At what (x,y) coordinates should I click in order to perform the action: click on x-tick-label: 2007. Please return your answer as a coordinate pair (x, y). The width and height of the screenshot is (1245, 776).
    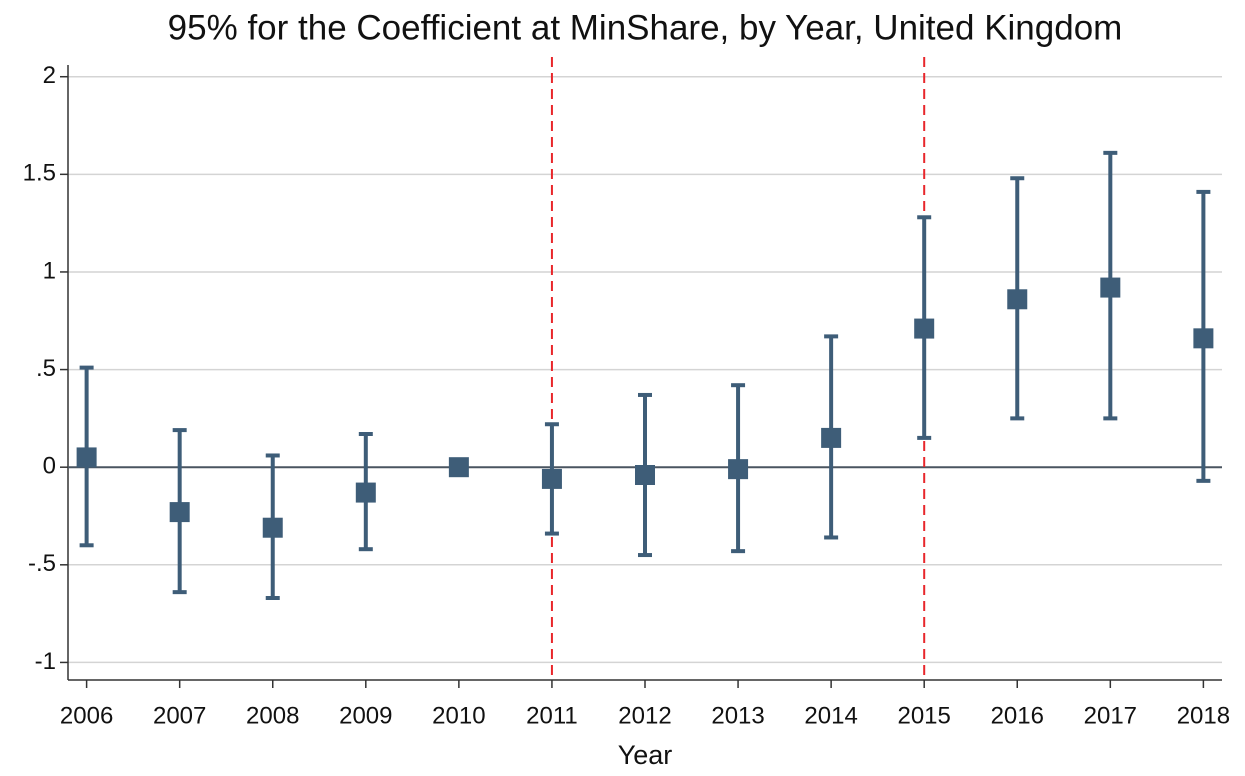
    Looking at the image, I should click on (179, 715).